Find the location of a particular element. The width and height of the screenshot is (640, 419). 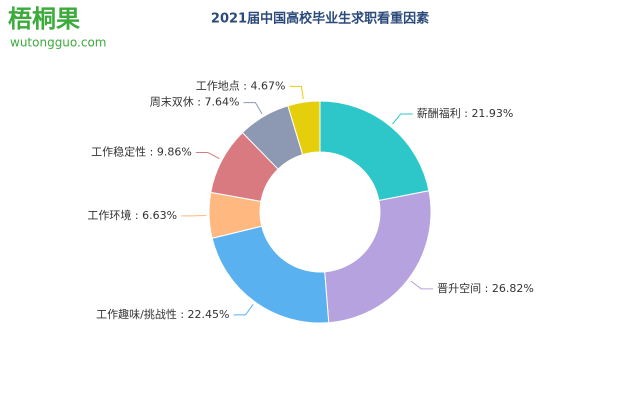

slice-value: 21.93% is located at coordinates (492, 113).